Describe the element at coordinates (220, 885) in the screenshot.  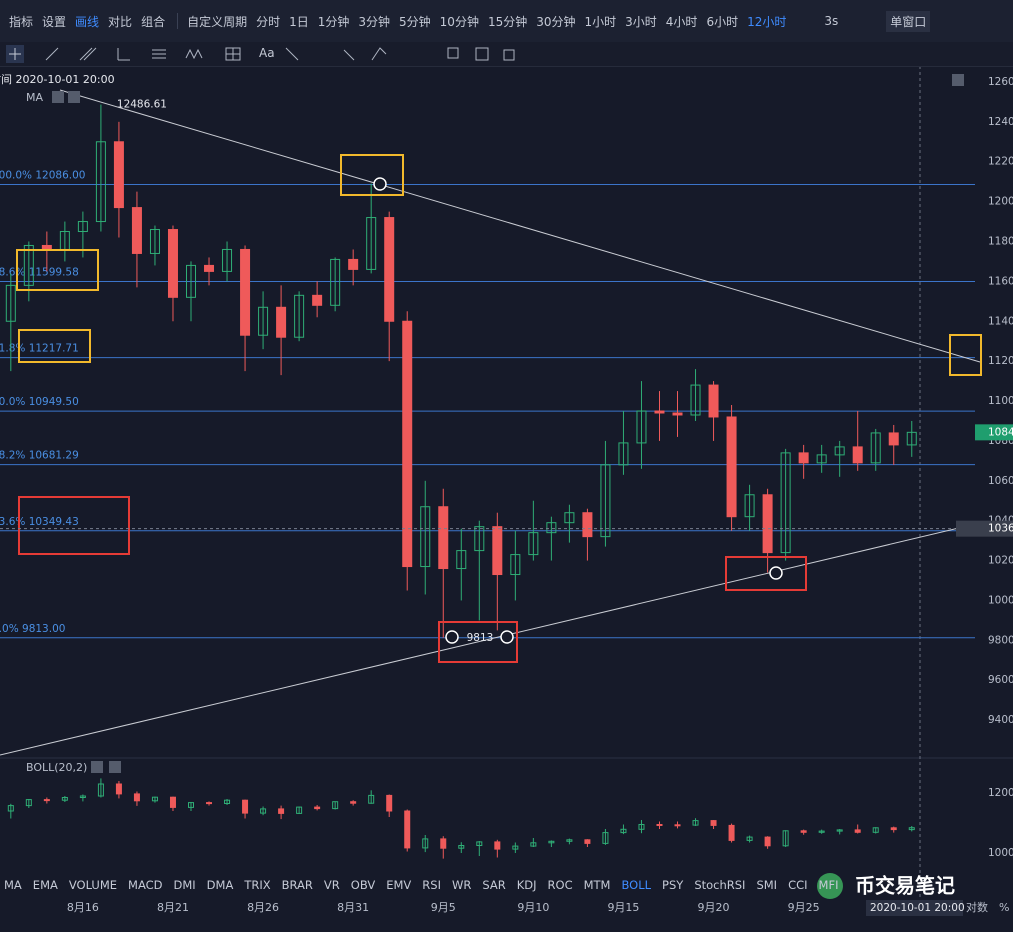
I see `tab: DMA` at that location.